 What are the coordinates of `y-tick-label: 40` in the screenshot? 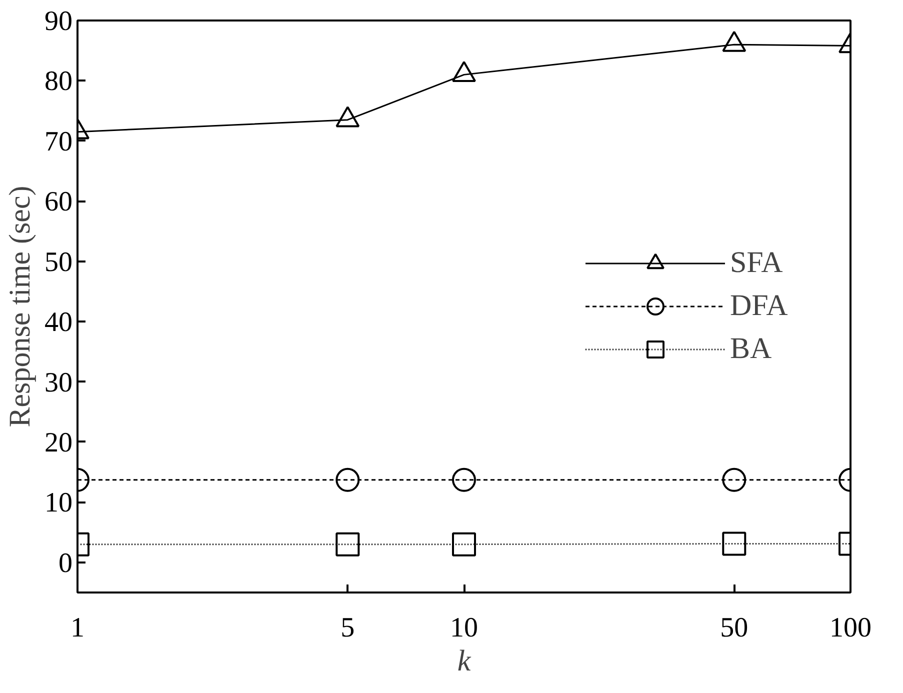 It's located at (58, 322).